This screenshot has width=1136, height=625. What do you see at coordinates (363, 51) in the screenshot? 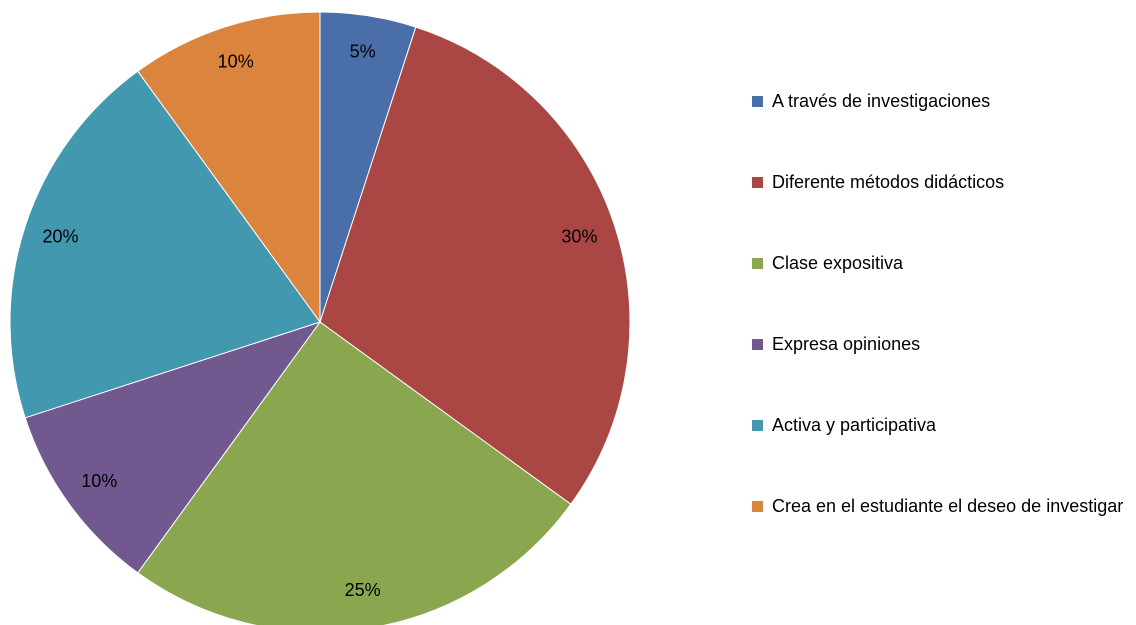
I see `data-label: 5%` at bounding box center [363, 51].